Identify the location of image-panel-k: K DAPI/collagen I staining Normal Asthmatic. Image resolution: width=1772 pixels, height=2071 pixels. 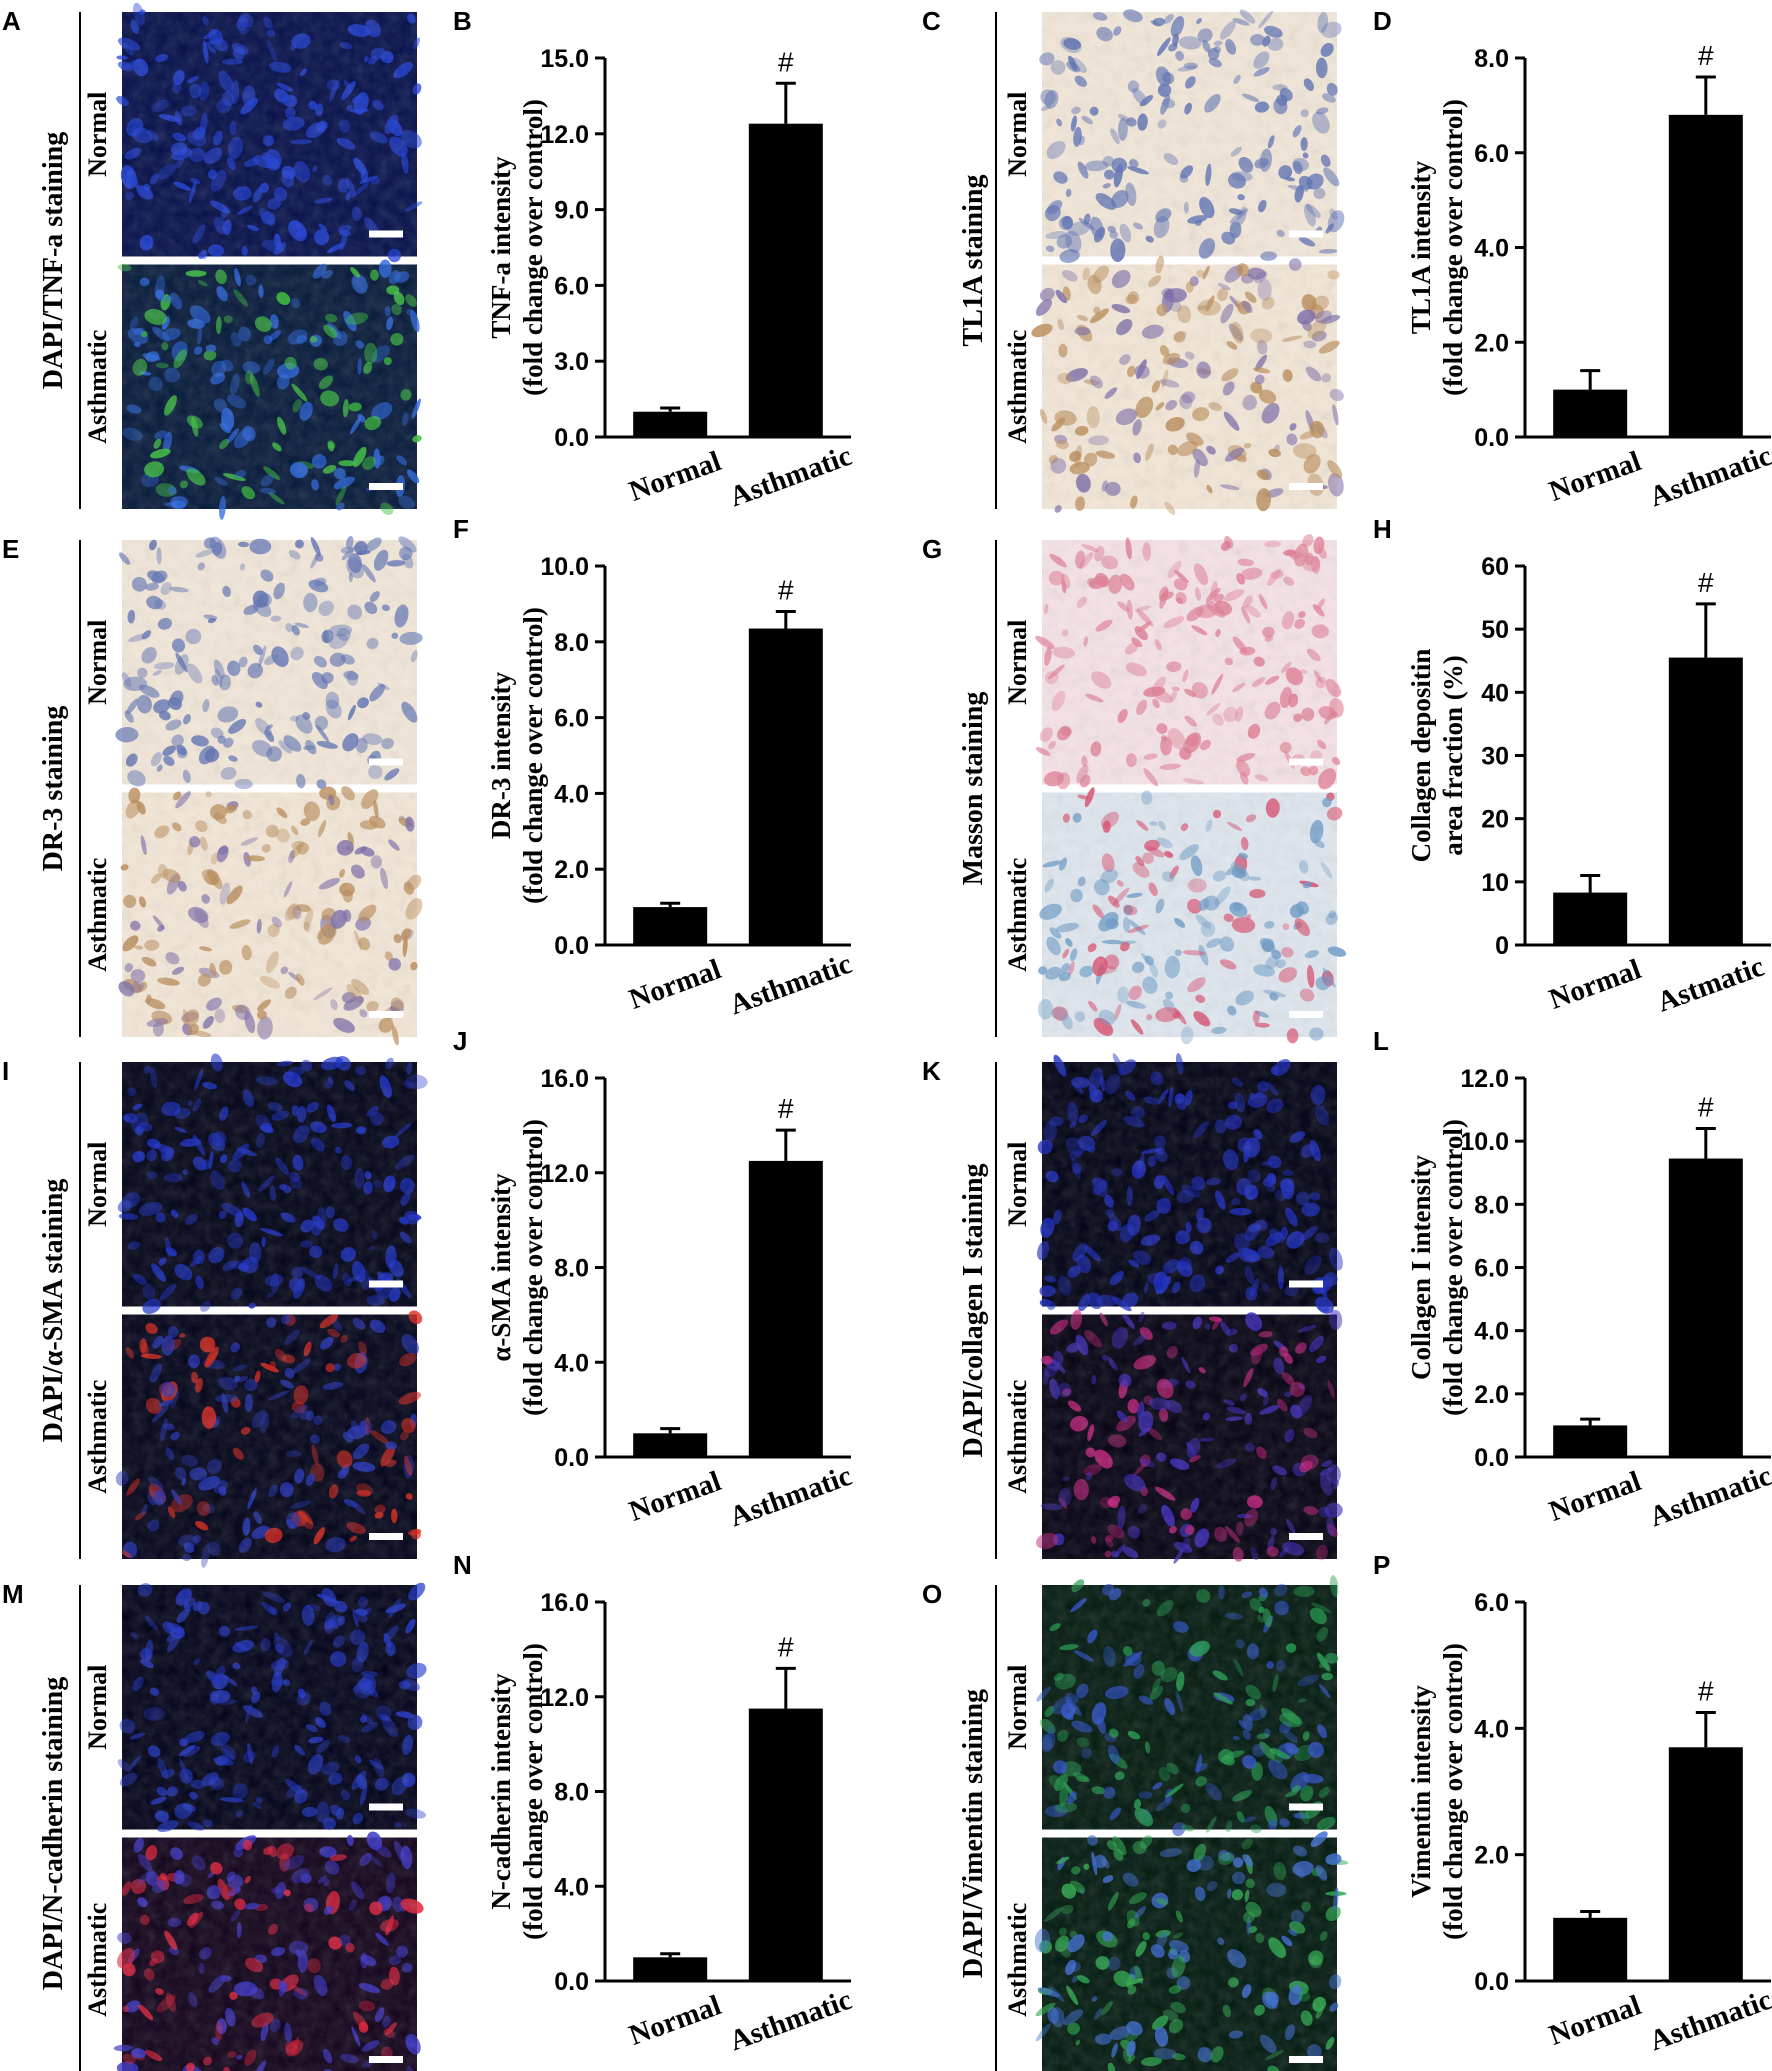
(1132, 1308).